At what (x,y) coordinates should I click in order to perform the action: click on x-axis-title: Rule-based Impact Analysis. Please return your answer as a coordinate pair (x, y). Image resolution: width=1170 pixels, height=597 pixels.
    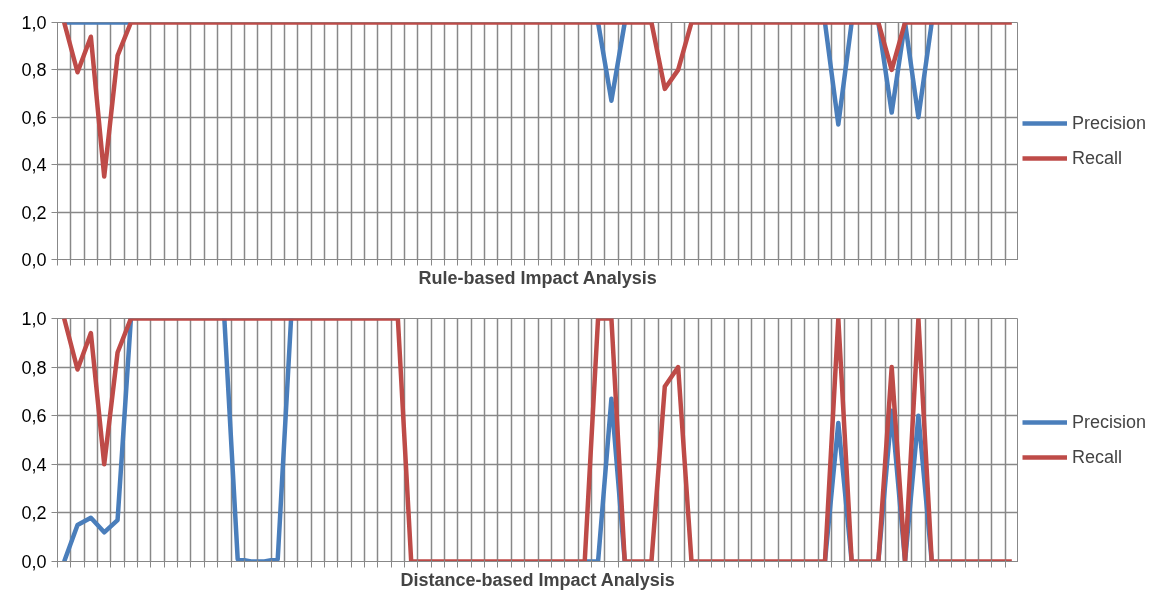
    Looking at the image, I should click on (537, 277).